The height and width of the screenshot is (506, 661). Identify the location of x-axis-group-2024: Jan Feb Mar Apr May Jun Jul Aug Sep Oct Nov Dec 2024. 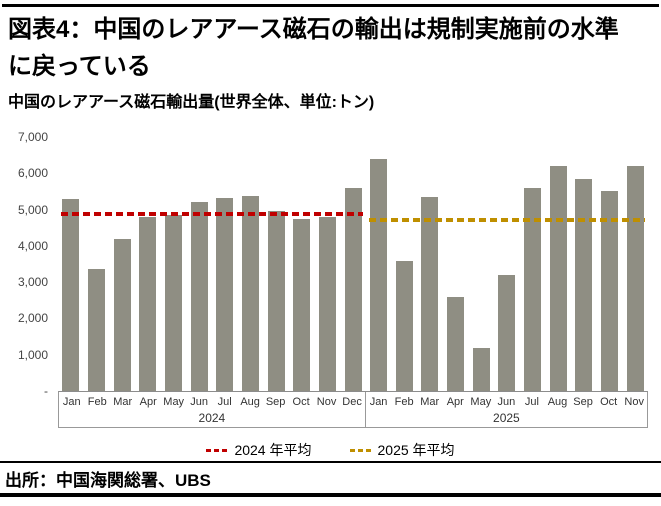
(212, 409).